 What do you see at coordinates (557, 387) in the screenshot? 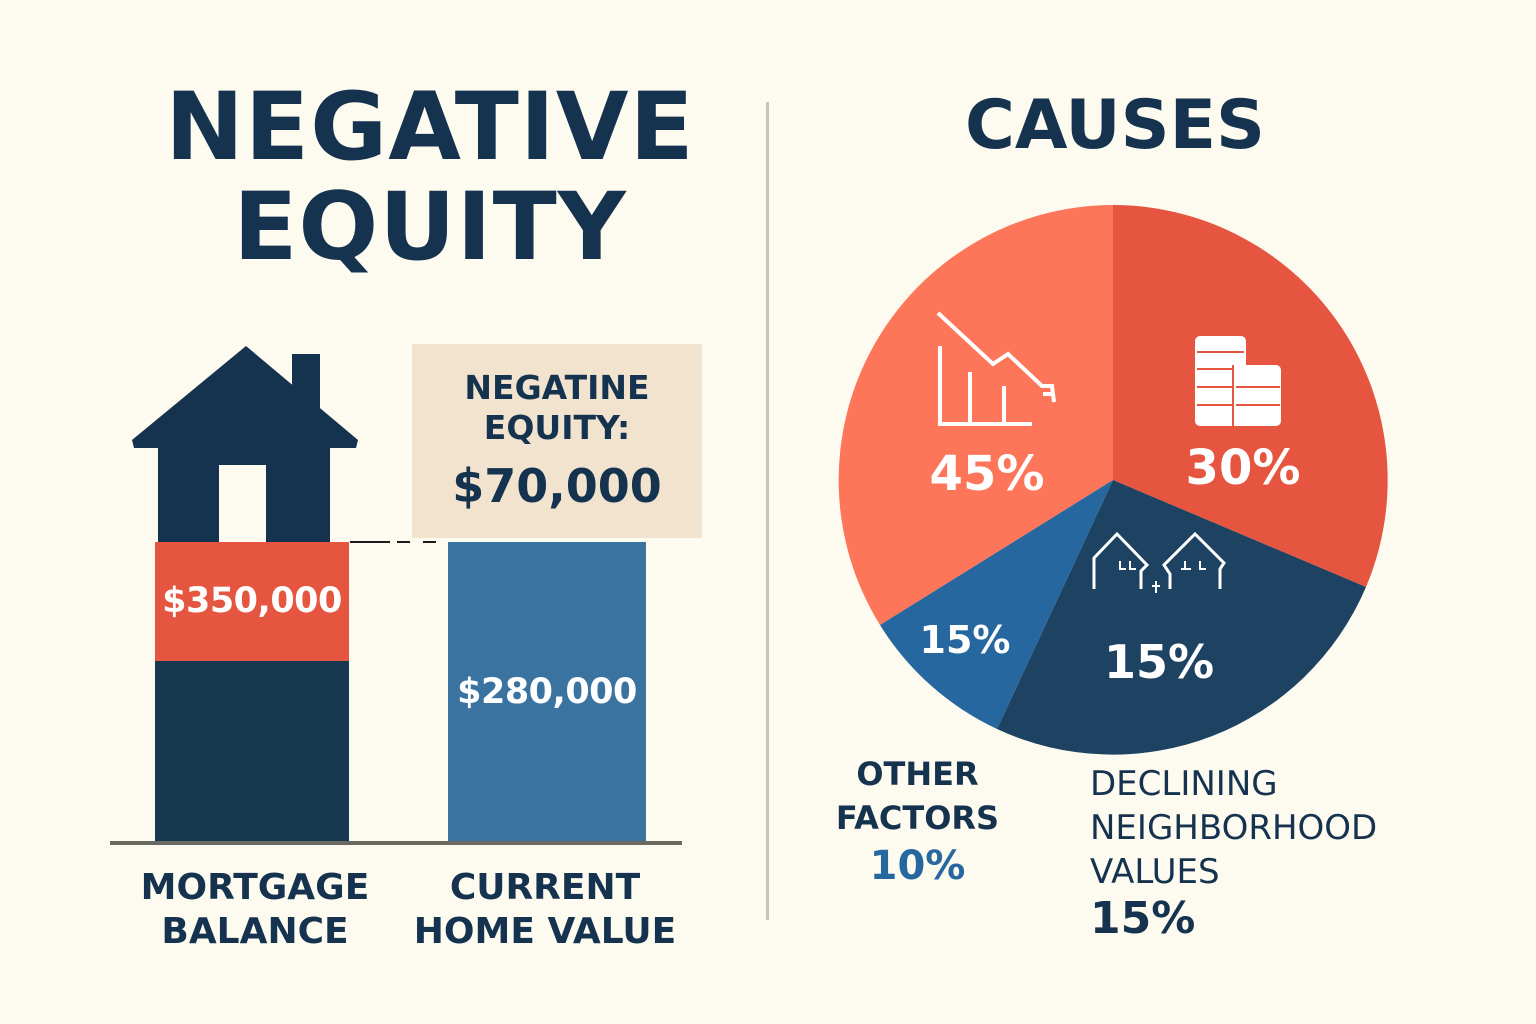
I see `callout-line-1: NEGATINE` at bounding box center [557, 387].